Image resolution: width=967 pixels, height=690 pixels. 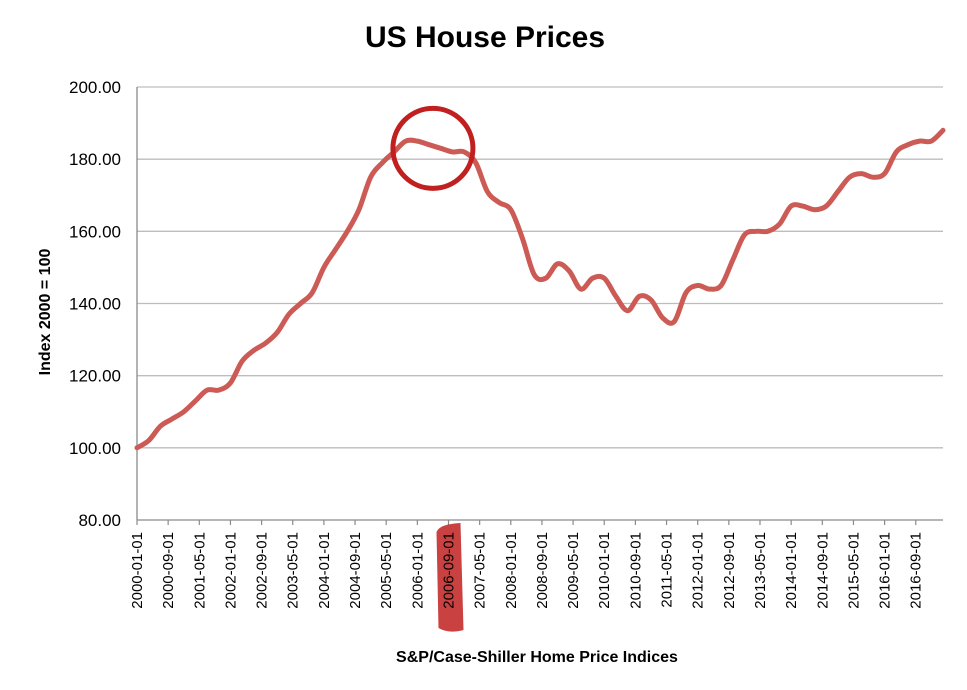 I want to click on x-tick-label: 2004-09-01, so click(x=355, y=570).